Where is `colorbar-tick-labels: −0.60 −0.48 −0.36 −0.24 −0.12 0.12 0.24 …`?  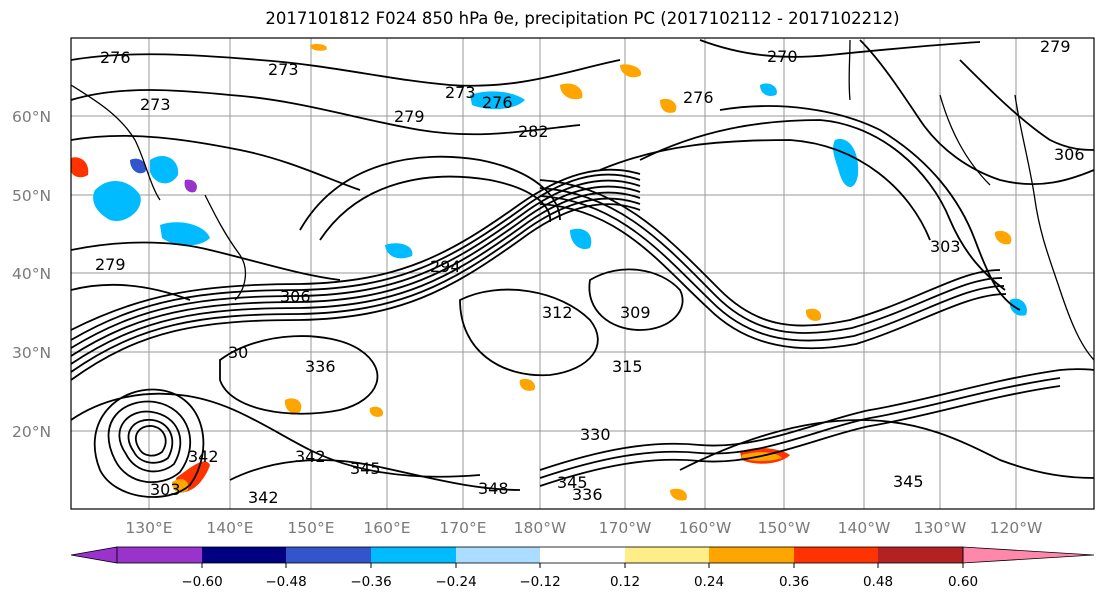 colorbar-tick-labels: −0.60 −0.48 −0.36 −0.24 −0.12 0.12 0.24 … is located at coordinates (579, 582).